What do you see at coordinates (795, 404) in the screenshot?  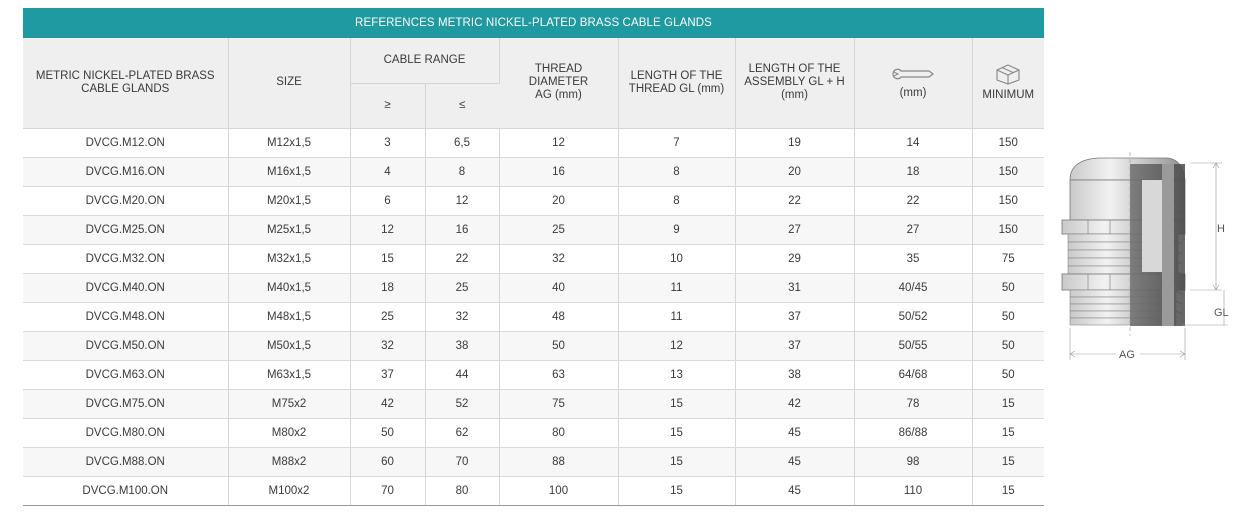 I see `cell-assembly-length: 42` at bounding box center [795, 404].